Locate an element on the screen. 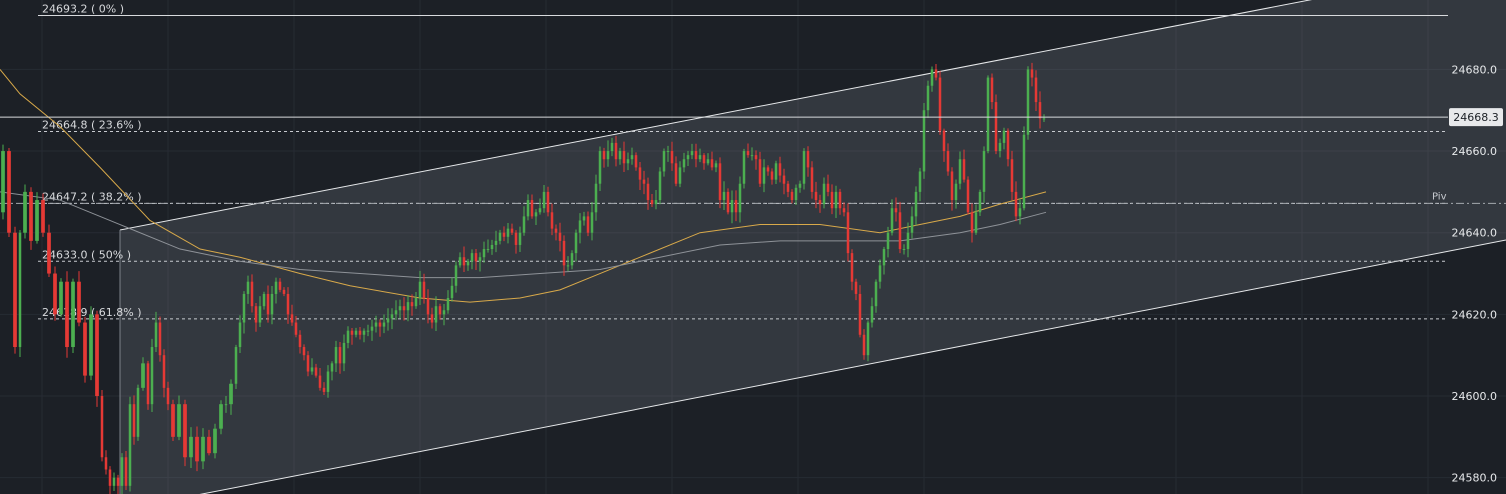  y-tick-label: 24580.0 is located at coordinates (1475, 478).